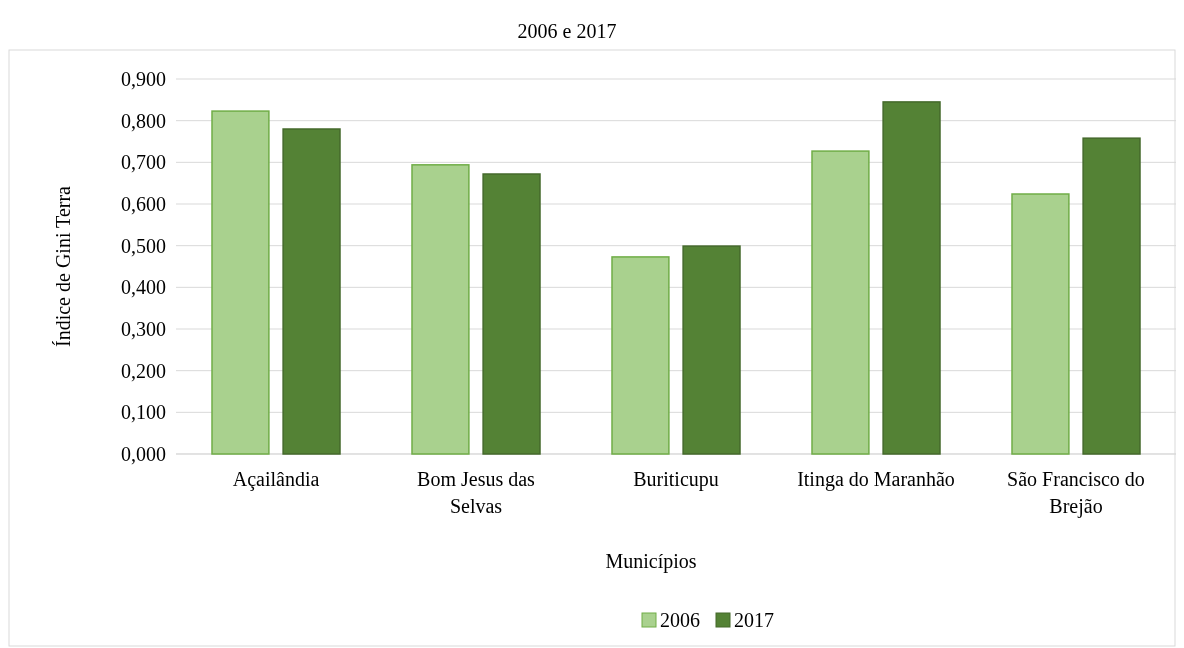 The image size is (1184, 648). Describe the element at coordinates (651, 561) in the screenshot. I see `x-axis-title: Municípios` at that location.